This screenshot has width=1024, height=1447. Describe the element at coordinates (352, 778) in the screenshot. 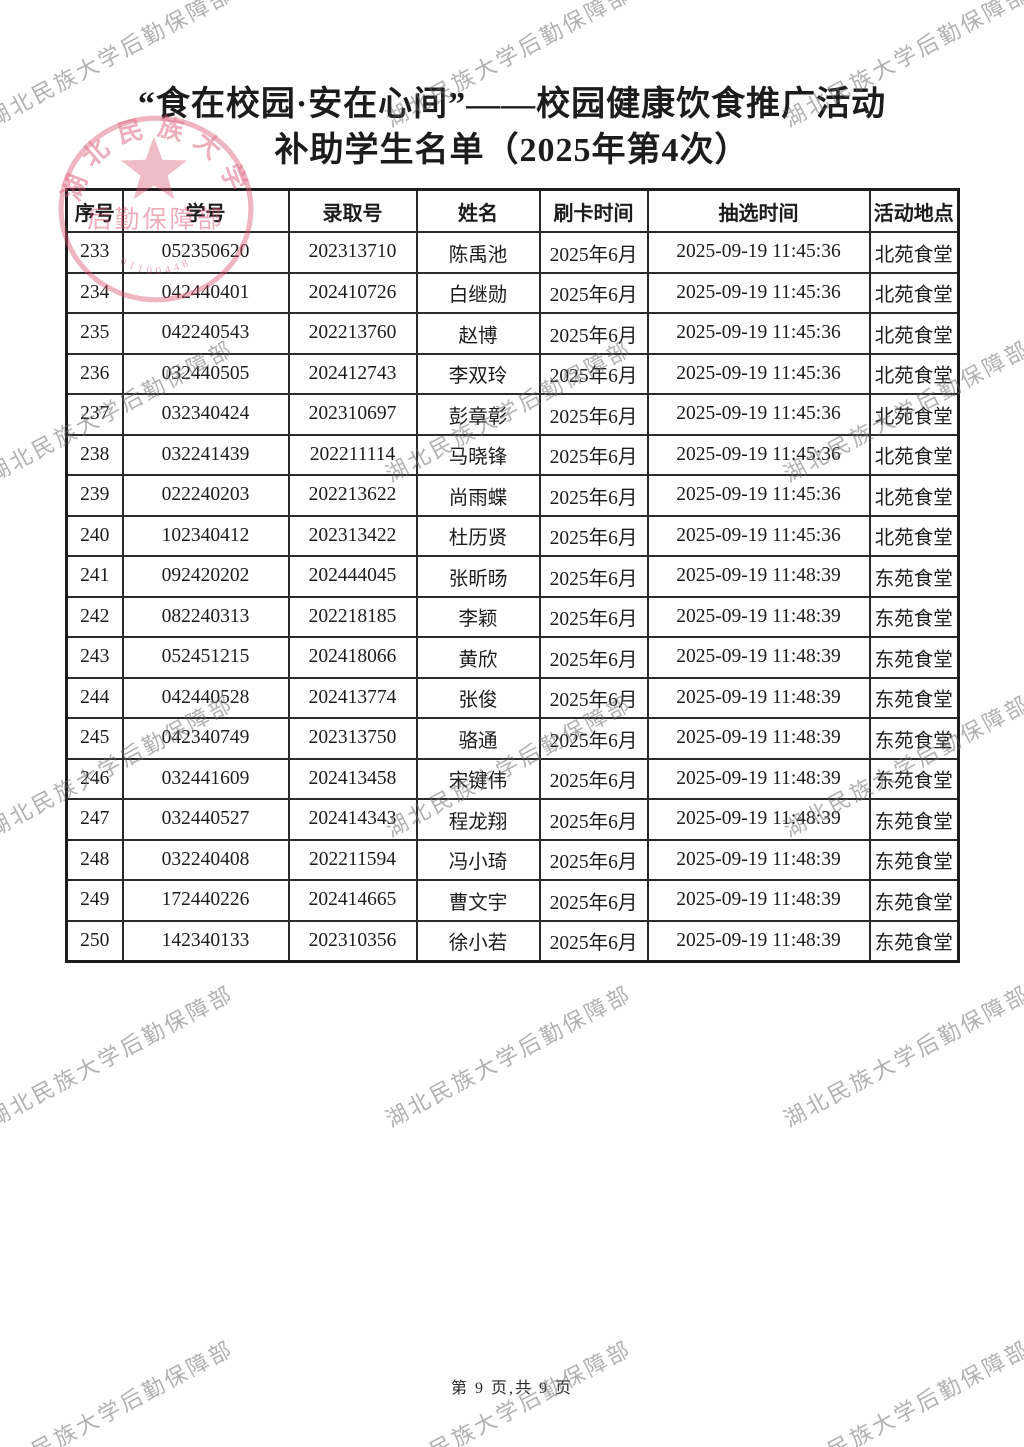

I see `cell-admission-no: 202413458` at that location.